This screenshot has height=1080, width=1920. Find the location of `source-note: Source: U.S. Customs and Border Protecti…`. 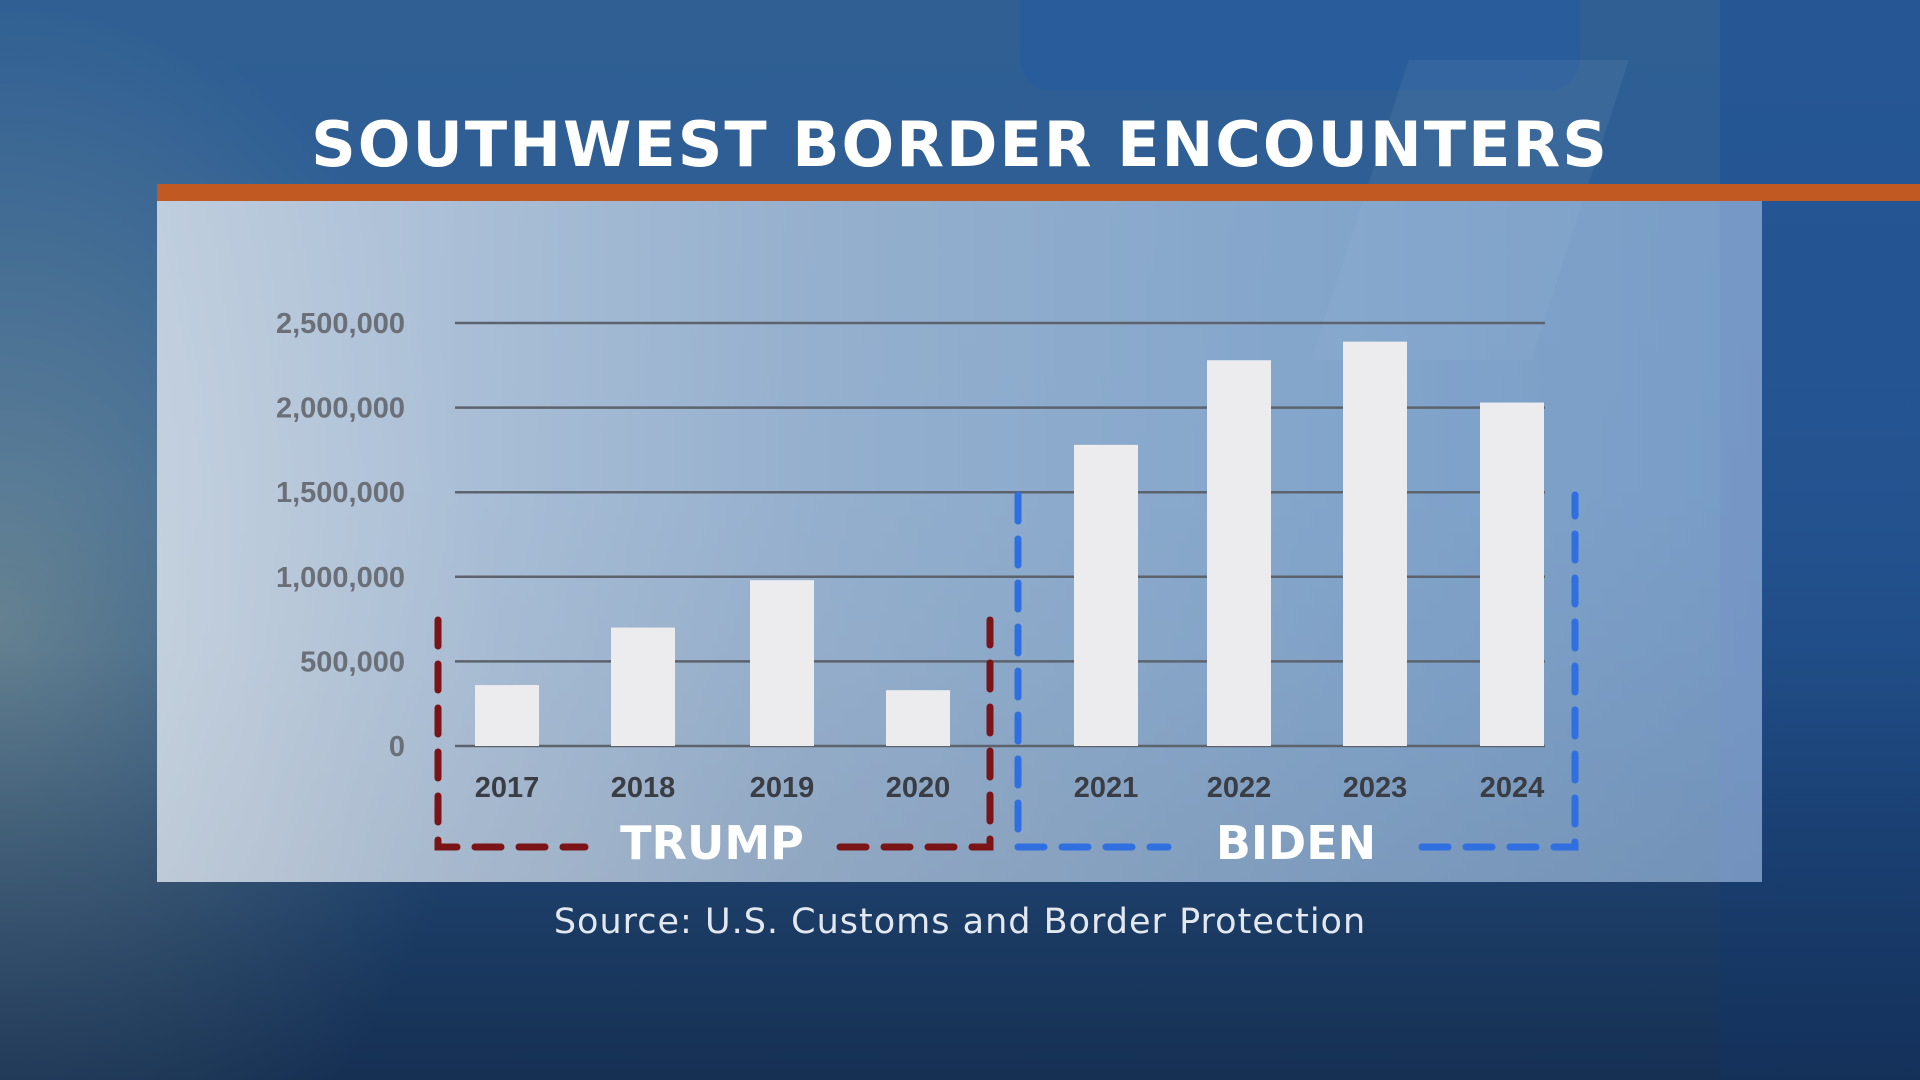

source-note: Source: U.S. Customs and Border Protecti… is located at coordinates (960, 922).